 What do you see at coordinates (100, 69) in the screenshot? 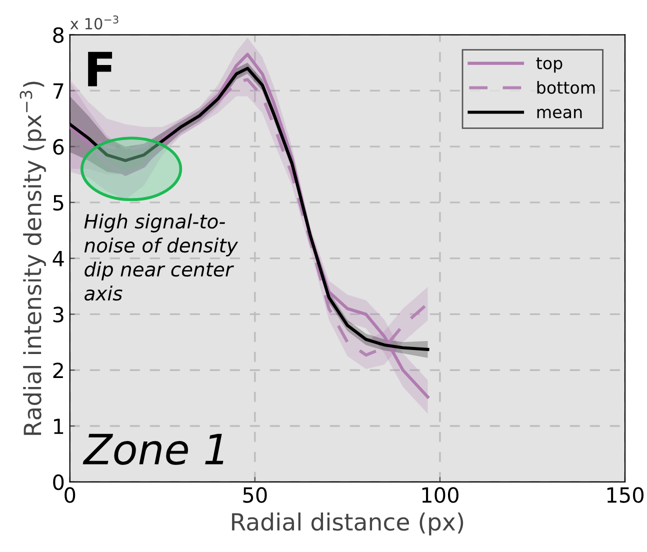
I see `annotation: F` at bounding box center [100, 69].